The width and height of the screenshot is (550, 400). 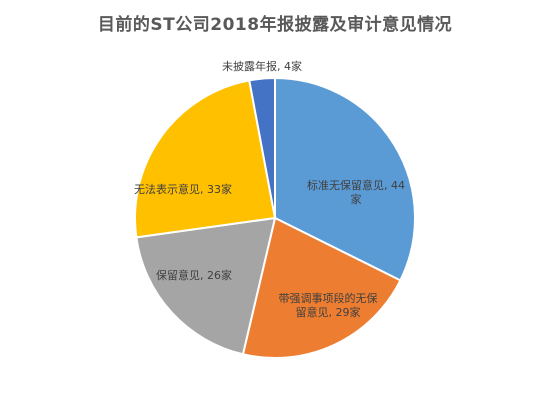 I want to click on slice-label-5: 未披露年报, 4家, so click(x=262, y=66).